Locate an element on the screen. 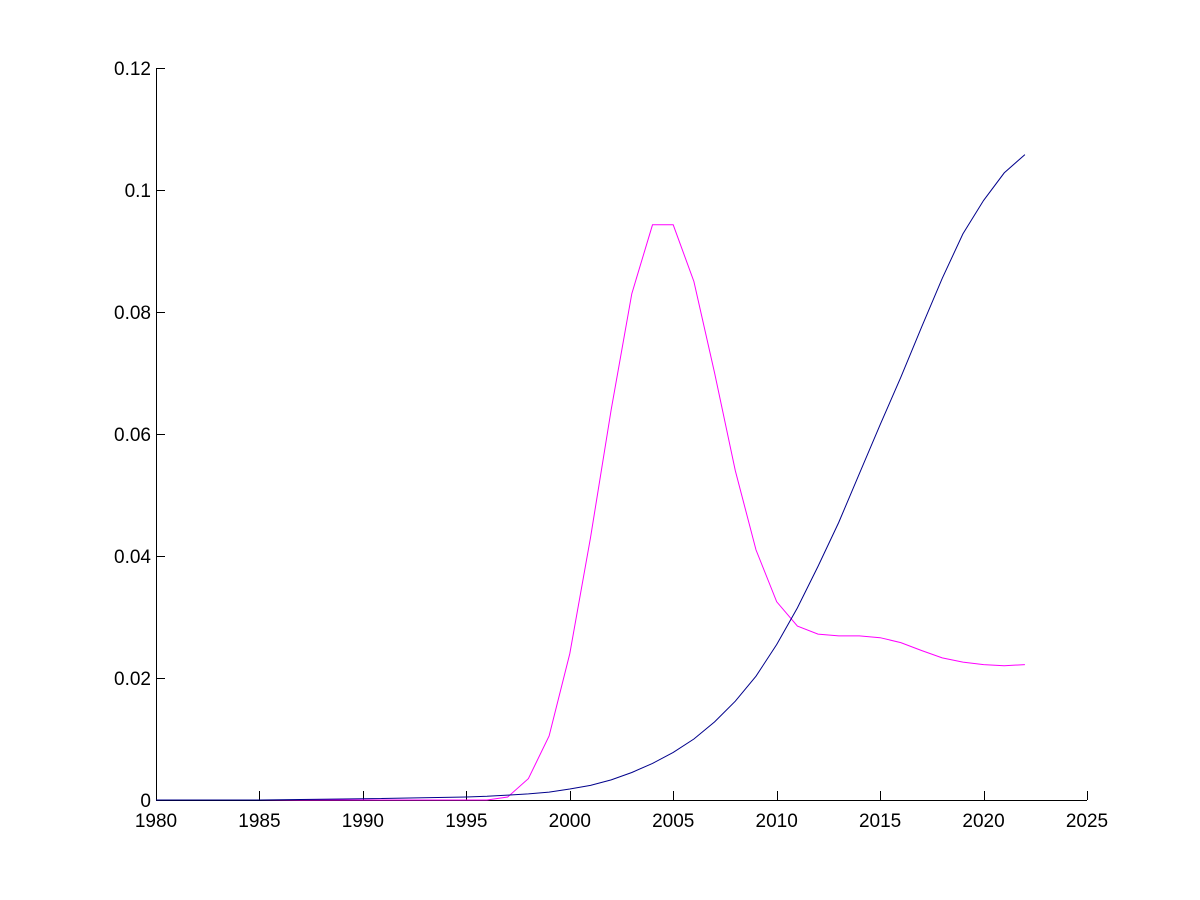 This screenshot has height=900, width=1200. x-ticks: 1980 1985 1990 1995 2000 2005 2010 2015 2020 2025 is located at coordinates (621, 811).